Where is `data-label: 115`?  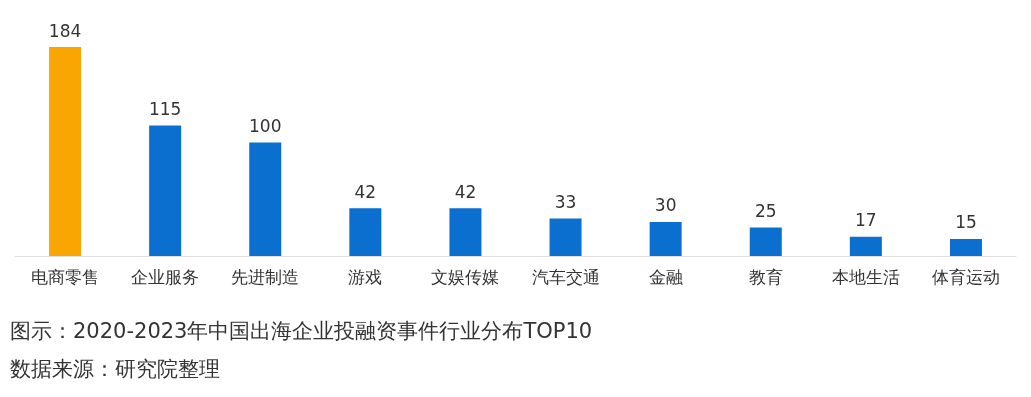
data-label: 115 is located at coordinates (165, 108).